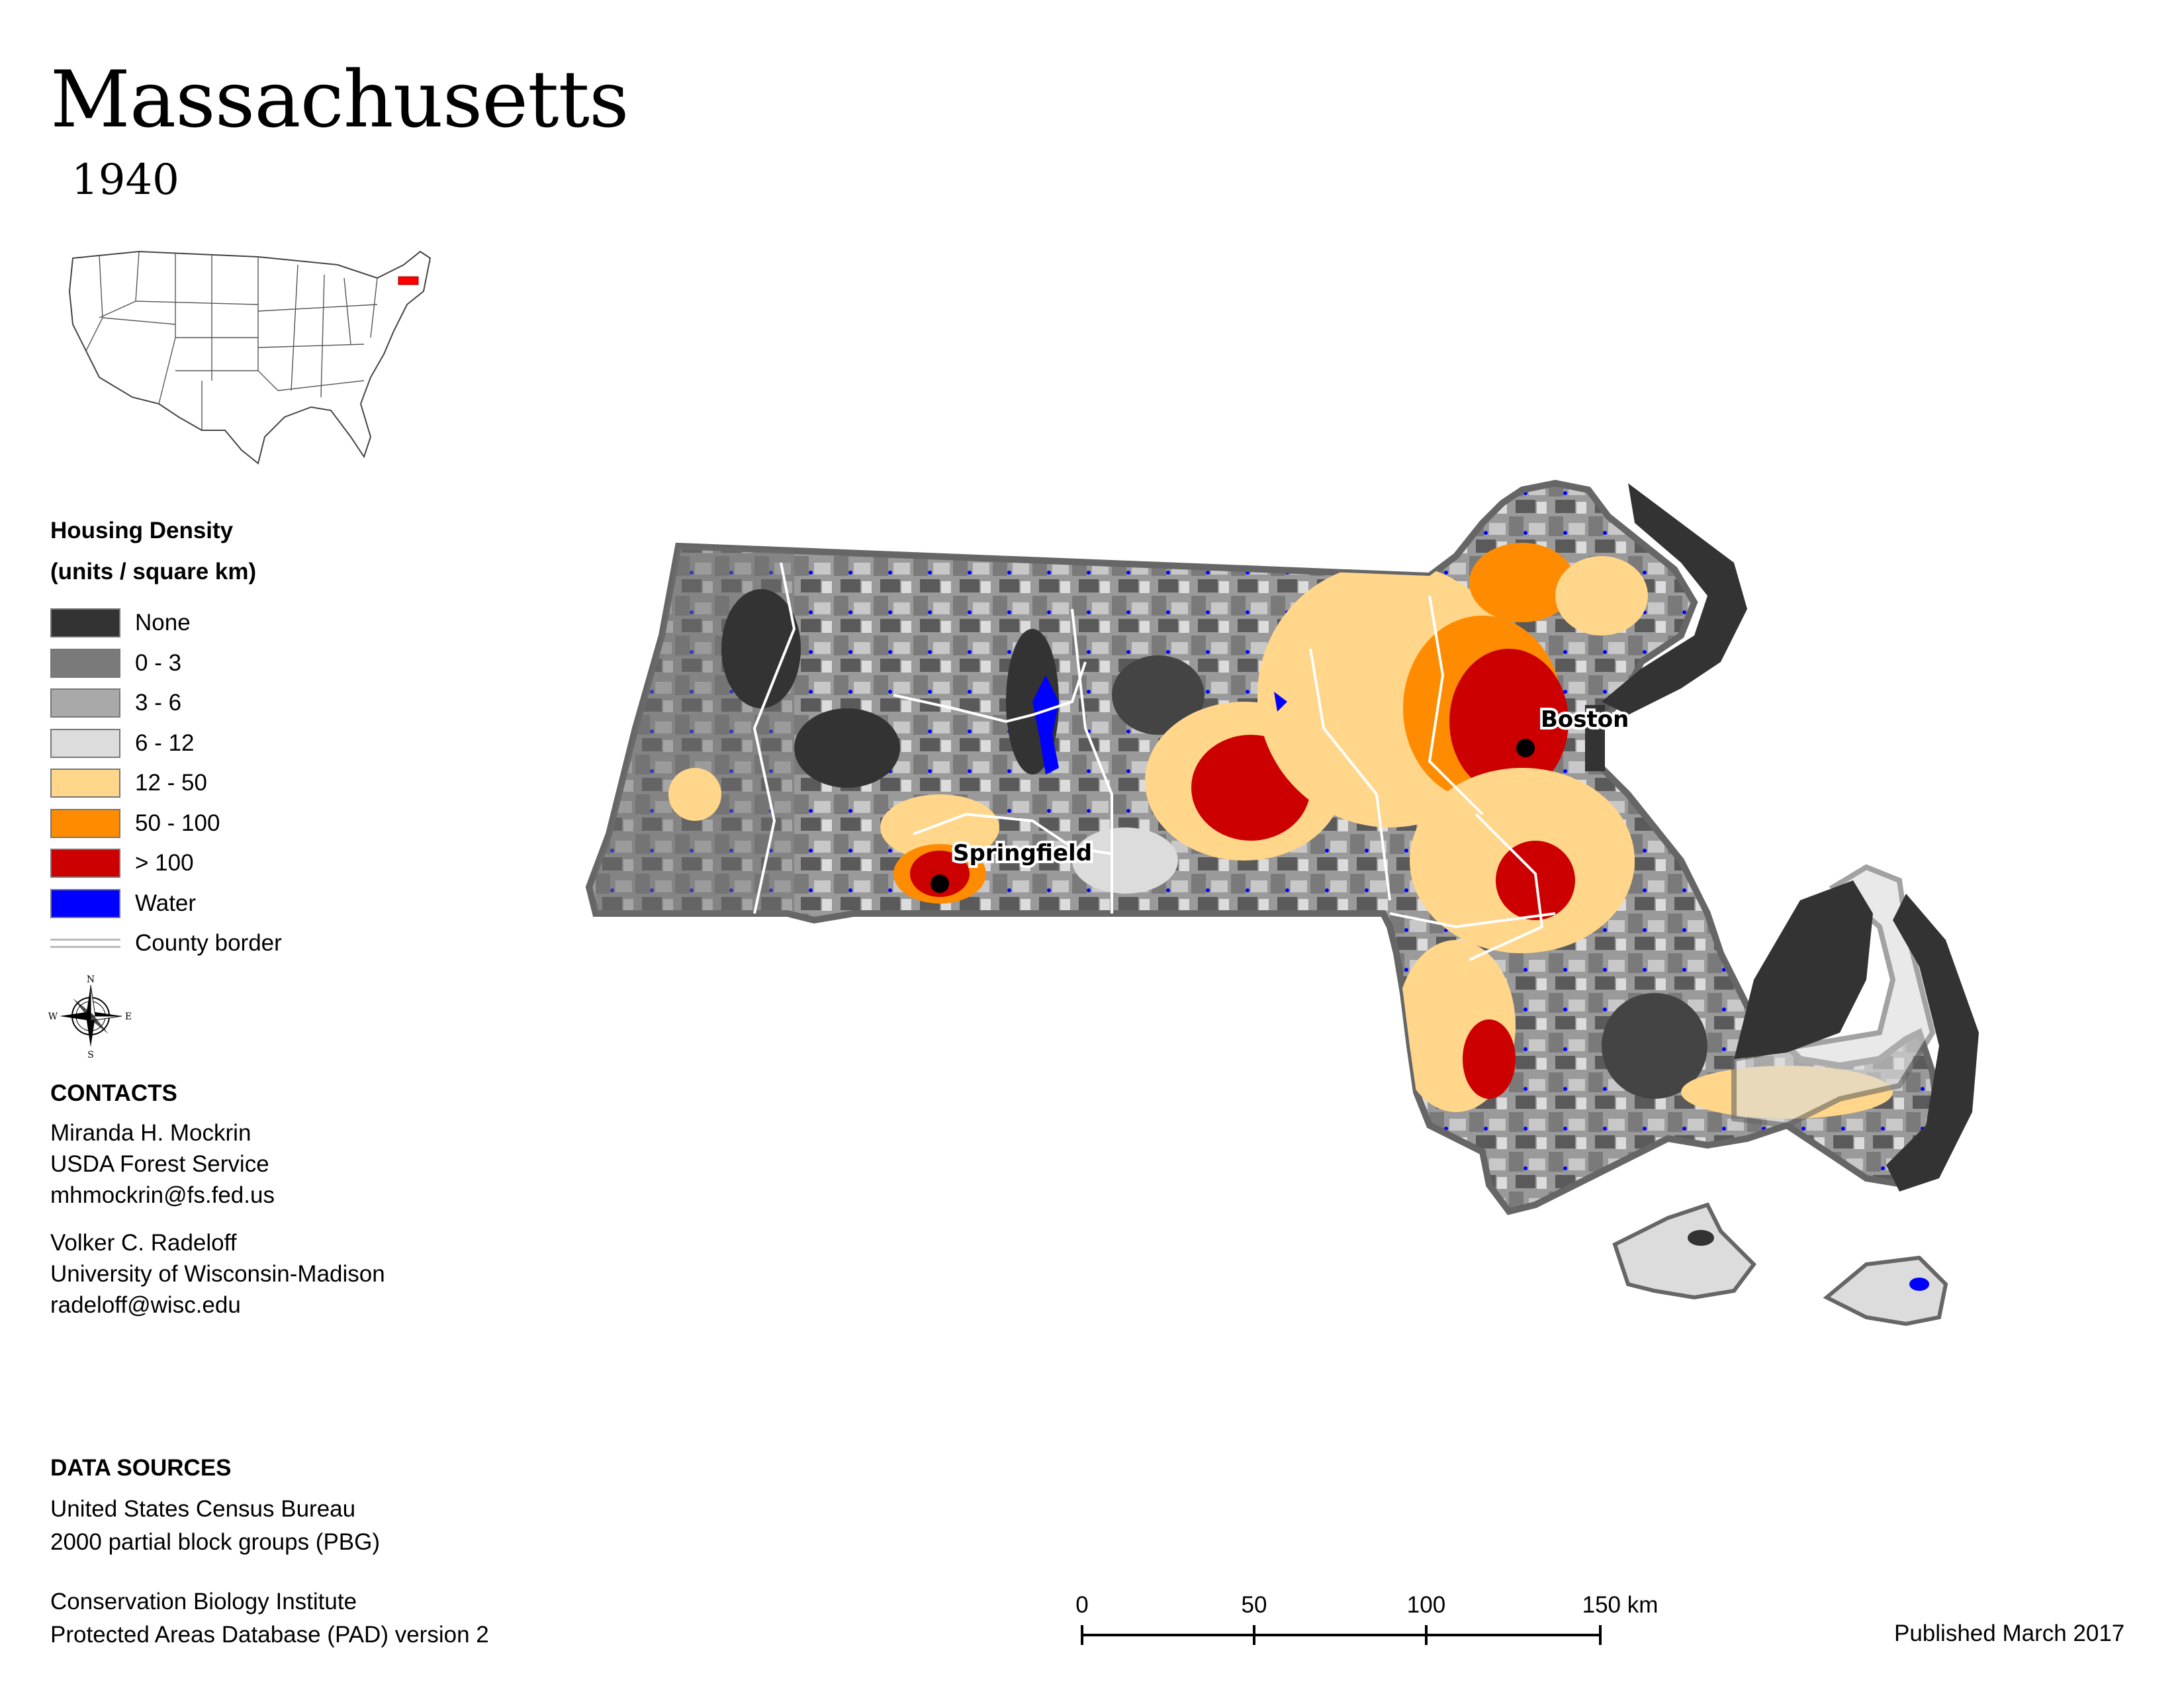 The height and width of the screenshot is (1688, 2184). I want to click on massachusetts-highlight, so click(408, 280).